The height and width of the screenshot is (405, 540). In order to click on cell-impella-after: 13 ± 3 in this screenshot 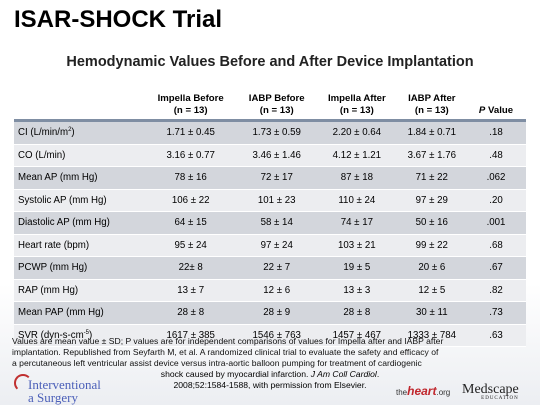, I will do `click(357, 290)`.